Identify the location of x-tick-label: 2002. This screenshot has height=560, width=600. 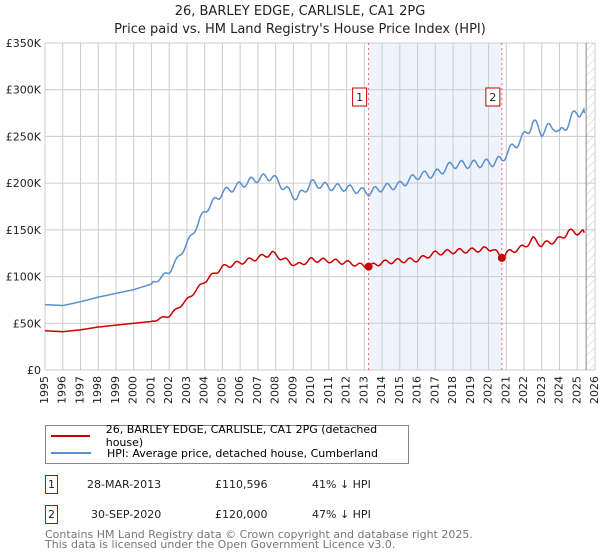
(168, 390).